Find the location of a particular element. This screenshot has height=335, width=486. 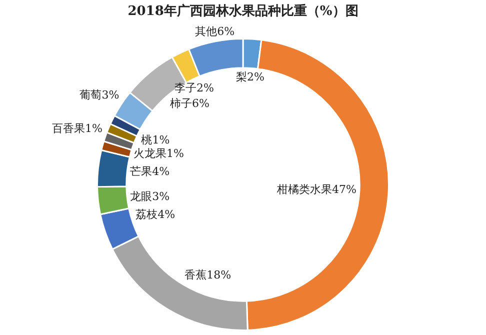

chart-title: 2018年广西园林水果品种比重（%）图 is located at coordinates (243, 11).